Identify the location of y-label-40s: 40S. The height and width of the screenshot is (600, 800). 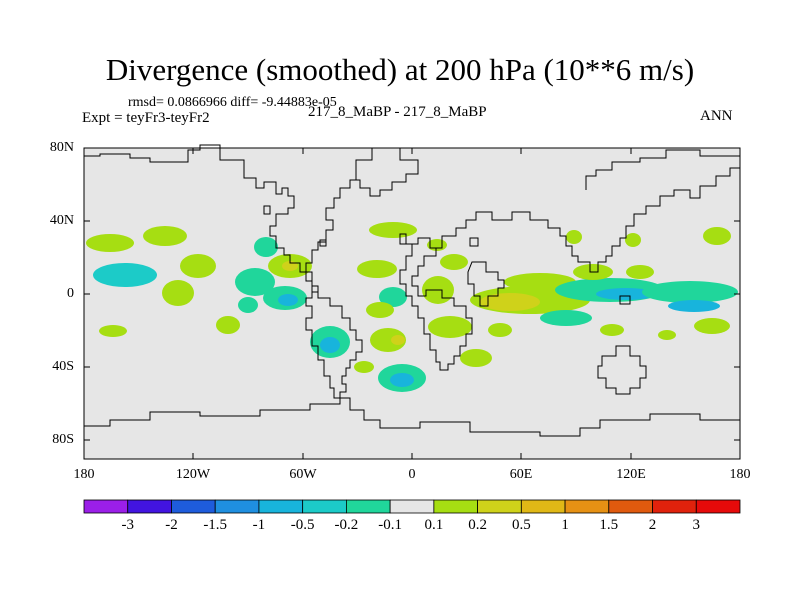
(63, 366).